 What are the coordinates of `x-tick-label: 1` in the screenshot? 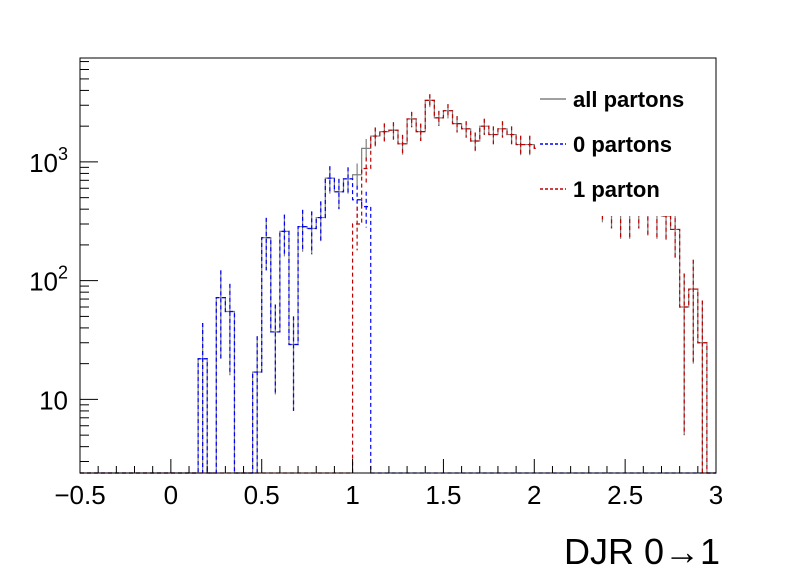 It's located at (352, 495).